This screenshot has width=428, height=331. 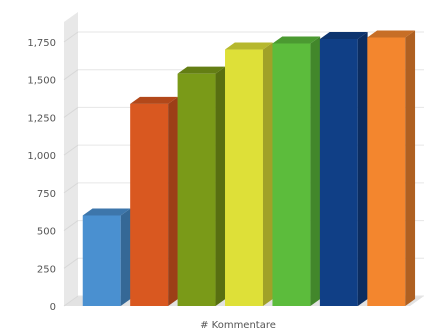 I want to click on y-axis-tick-labels: 0 250 500 750 1,000 1,250 1,500 1,750, so click(x=41, y=175).